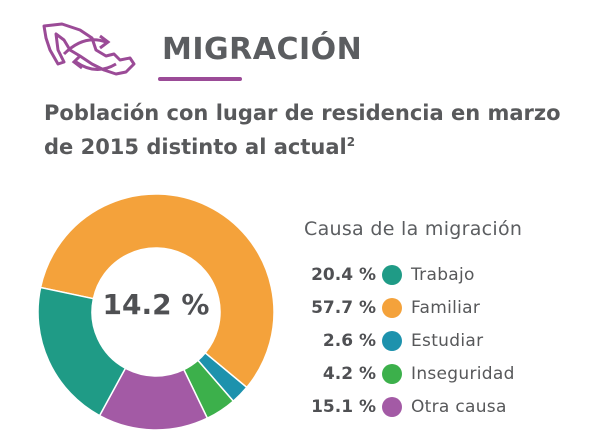 The height and width of the screenshot is (439, 616). Describe the element at coordinates (413, 229) in the screenshot. I see `legend-title: Causa de la migración` at that location.